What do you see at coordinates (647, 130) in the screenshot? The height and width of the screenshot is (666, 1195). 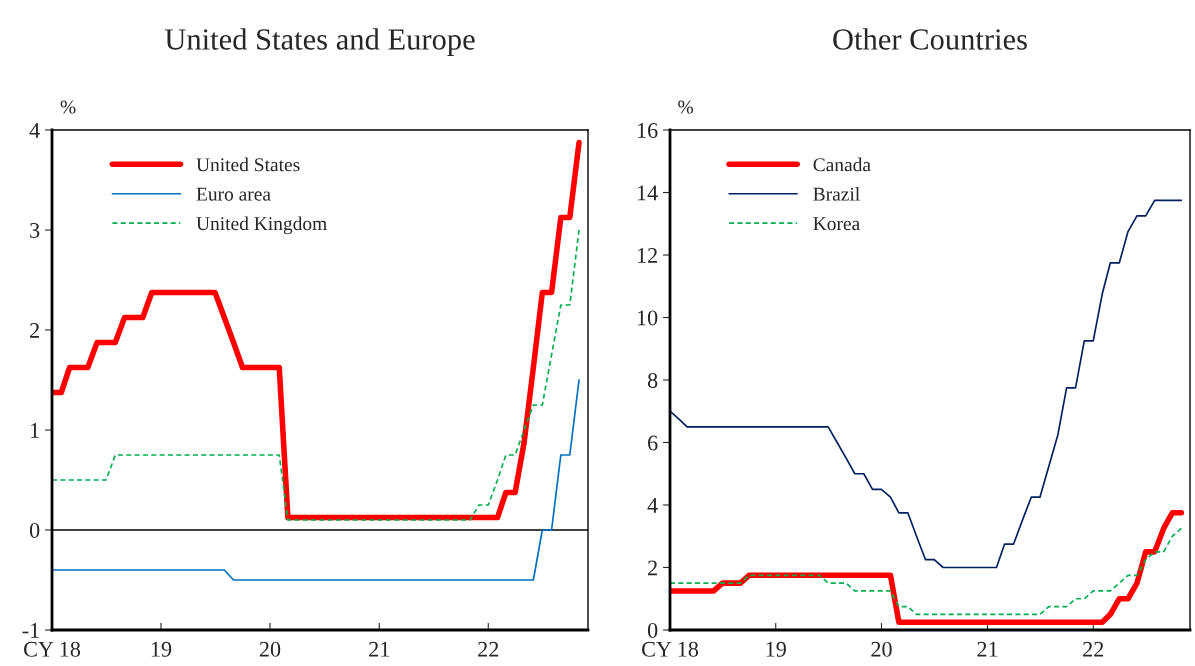 I see `y-tick-label: 16` at bounding box center [647, 130].